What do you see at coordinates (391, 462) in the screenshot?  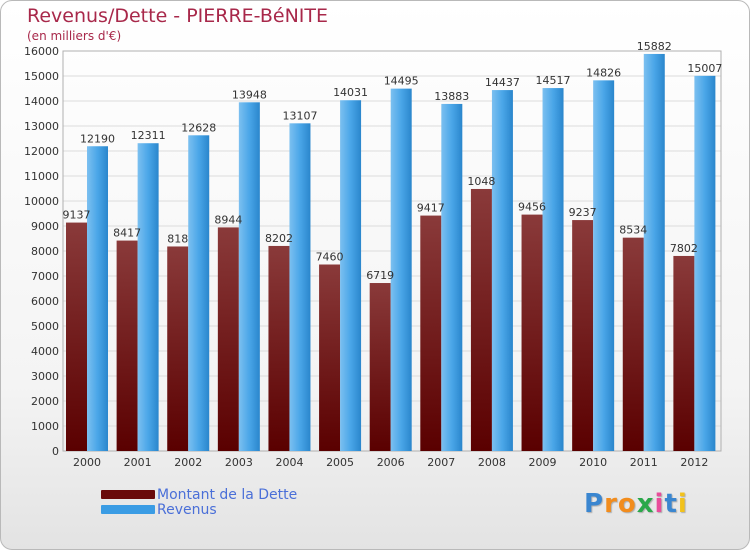 I see `x-tick-label: 2006` at bounding box center [391, 462].